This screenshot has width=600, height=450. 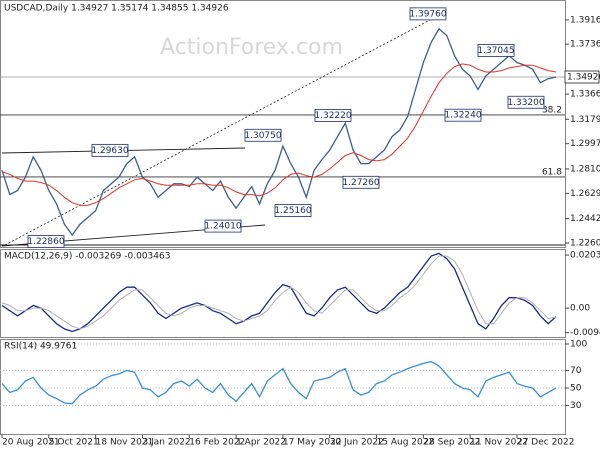 I want to click on series-line, so click(x=279, y=382).